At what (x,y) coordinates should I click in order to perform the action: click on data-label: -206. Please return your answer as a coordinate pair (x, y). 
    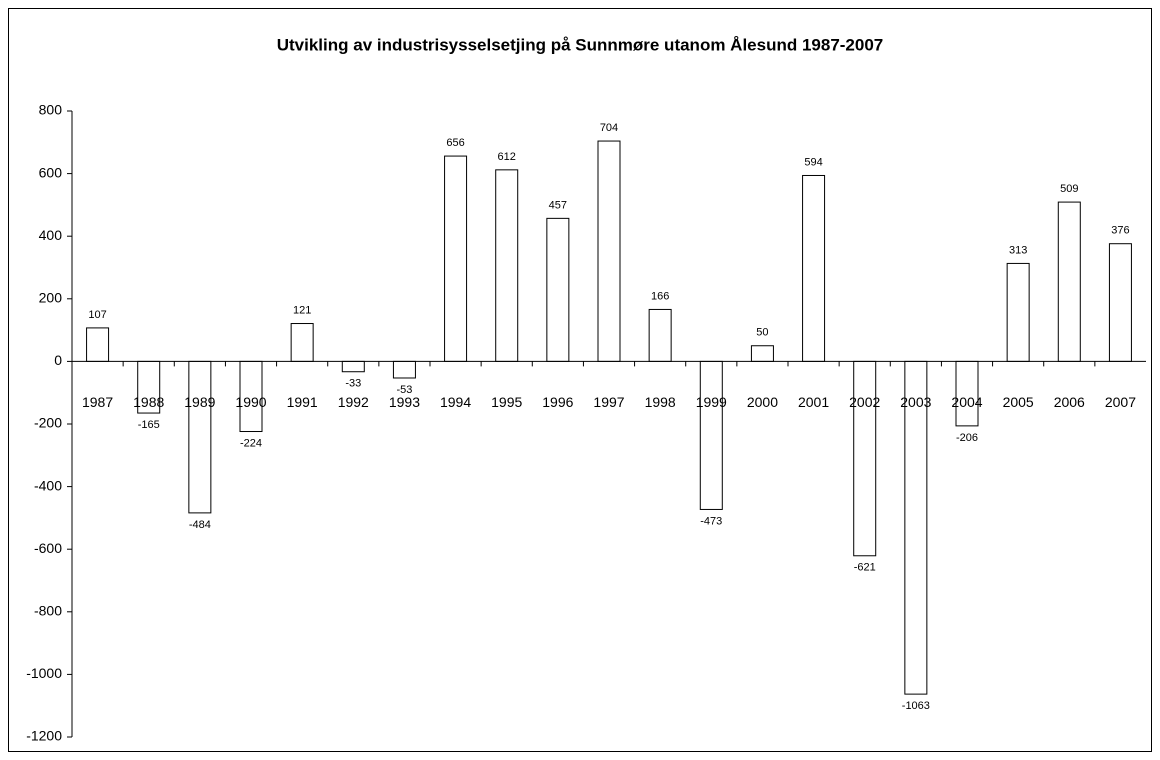
    Looking at the image, I should click on (967, 438).